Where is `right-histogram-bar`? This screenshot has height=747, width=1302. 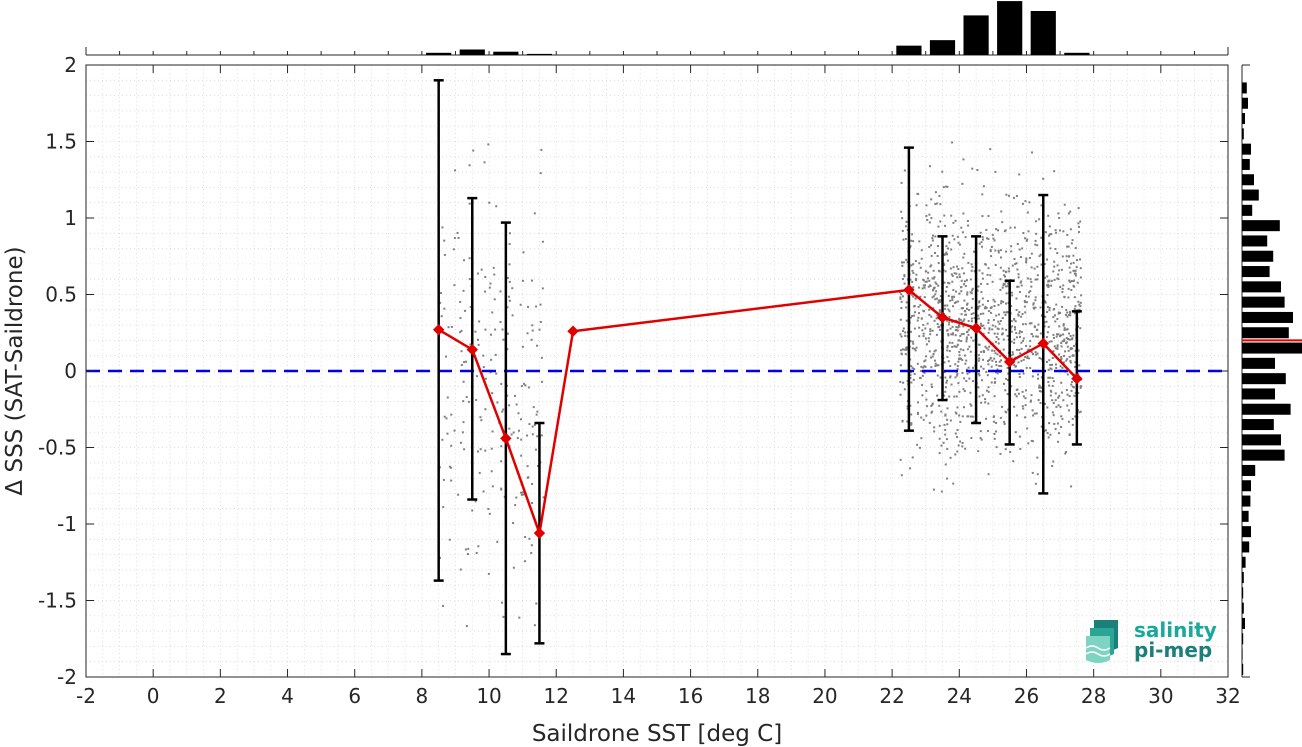 right-histogram-bar is located at coordinates (1263, 455).